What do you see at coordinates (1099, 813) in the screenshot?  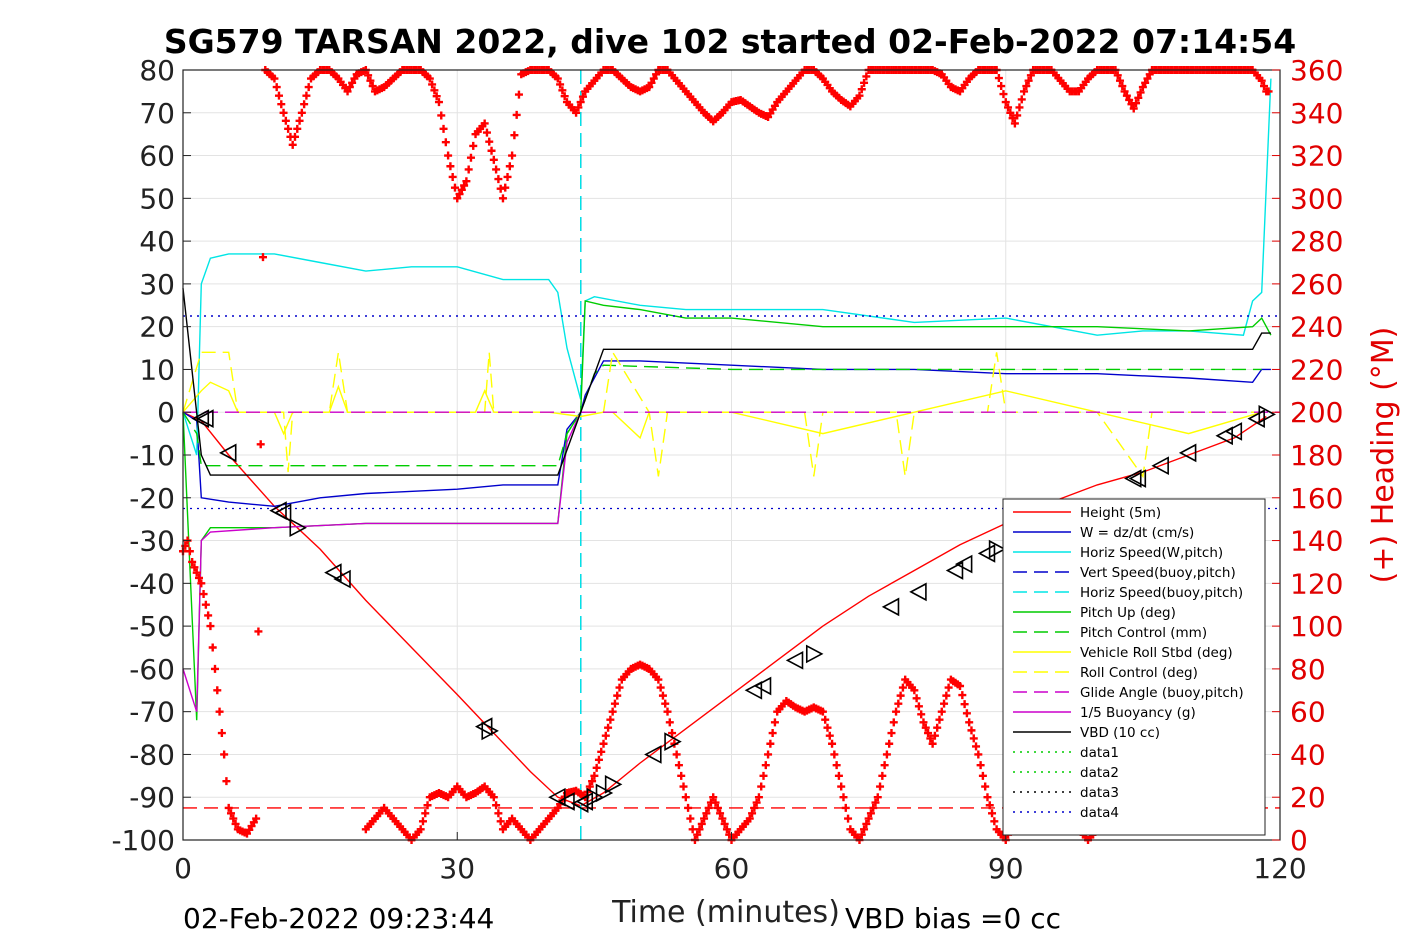 I see `legend-entry: data4` at bounding box center [1099, 813].